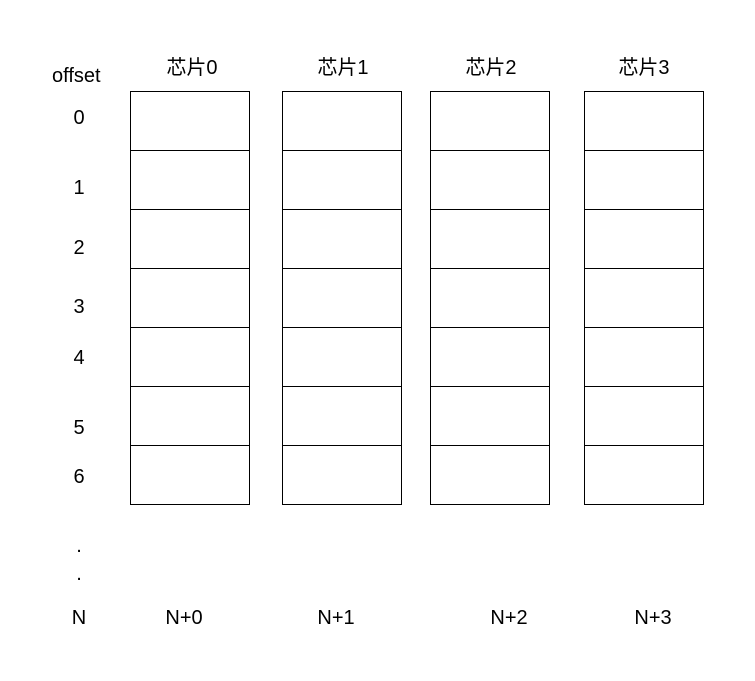 The image size is (755, 681). What do you see at coordinates (79, 248) in the screenshot?
I see `row-offset-label: 2` at bounding box center [79, 248].